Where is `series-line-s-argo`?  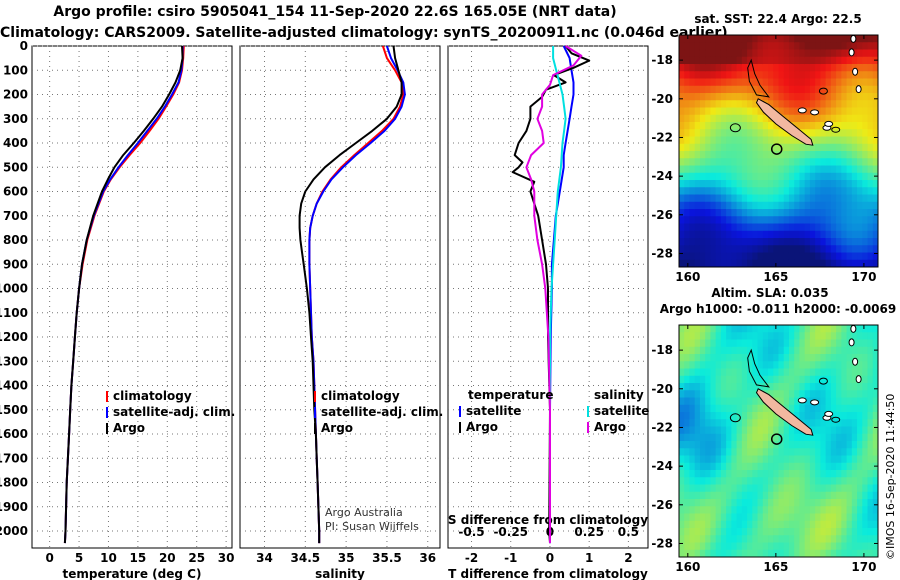
series-line-s-argo is located at coordinates (554, 294).